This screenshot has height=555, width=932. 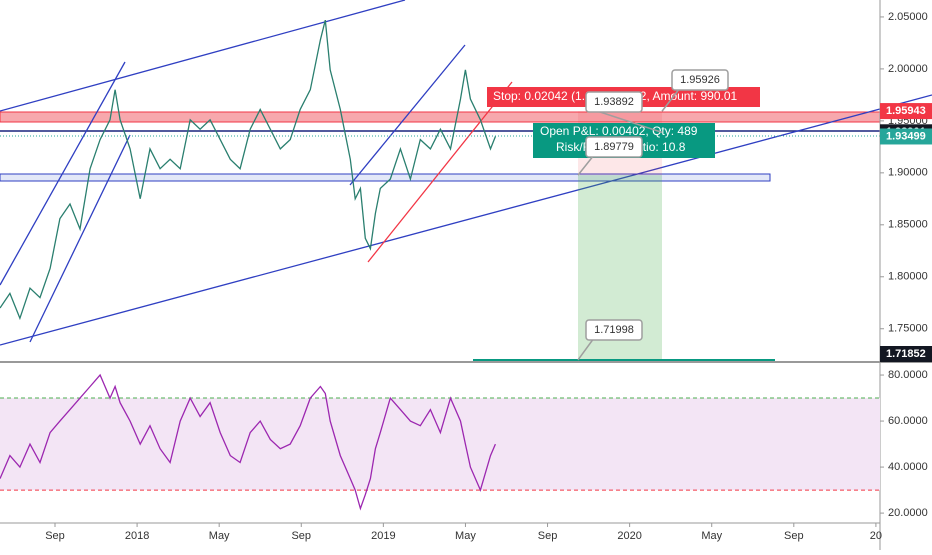 I want to click on callout-label: 1.71998, so click(x=614, y=330).